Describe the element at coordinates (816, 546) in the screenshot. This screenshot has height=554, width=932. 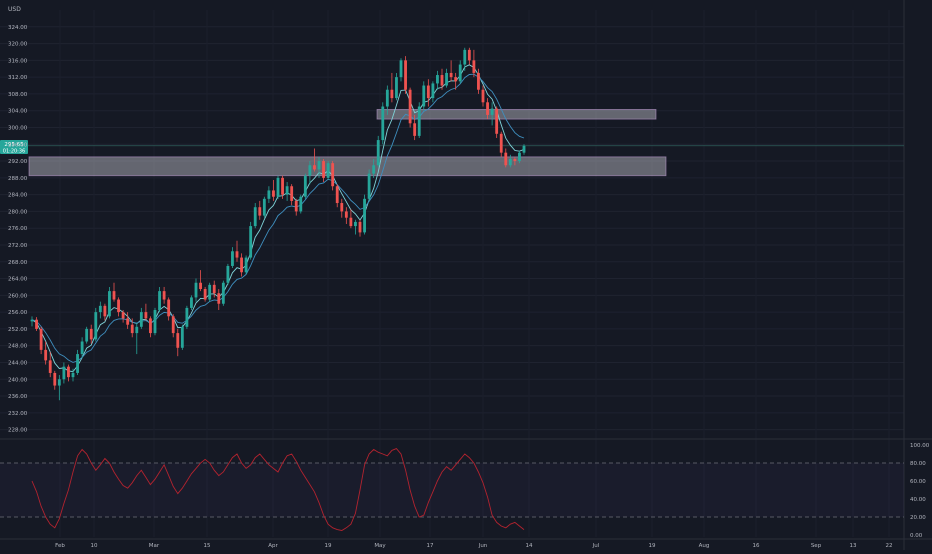
I see `x-tick-label: Sep` at that location.